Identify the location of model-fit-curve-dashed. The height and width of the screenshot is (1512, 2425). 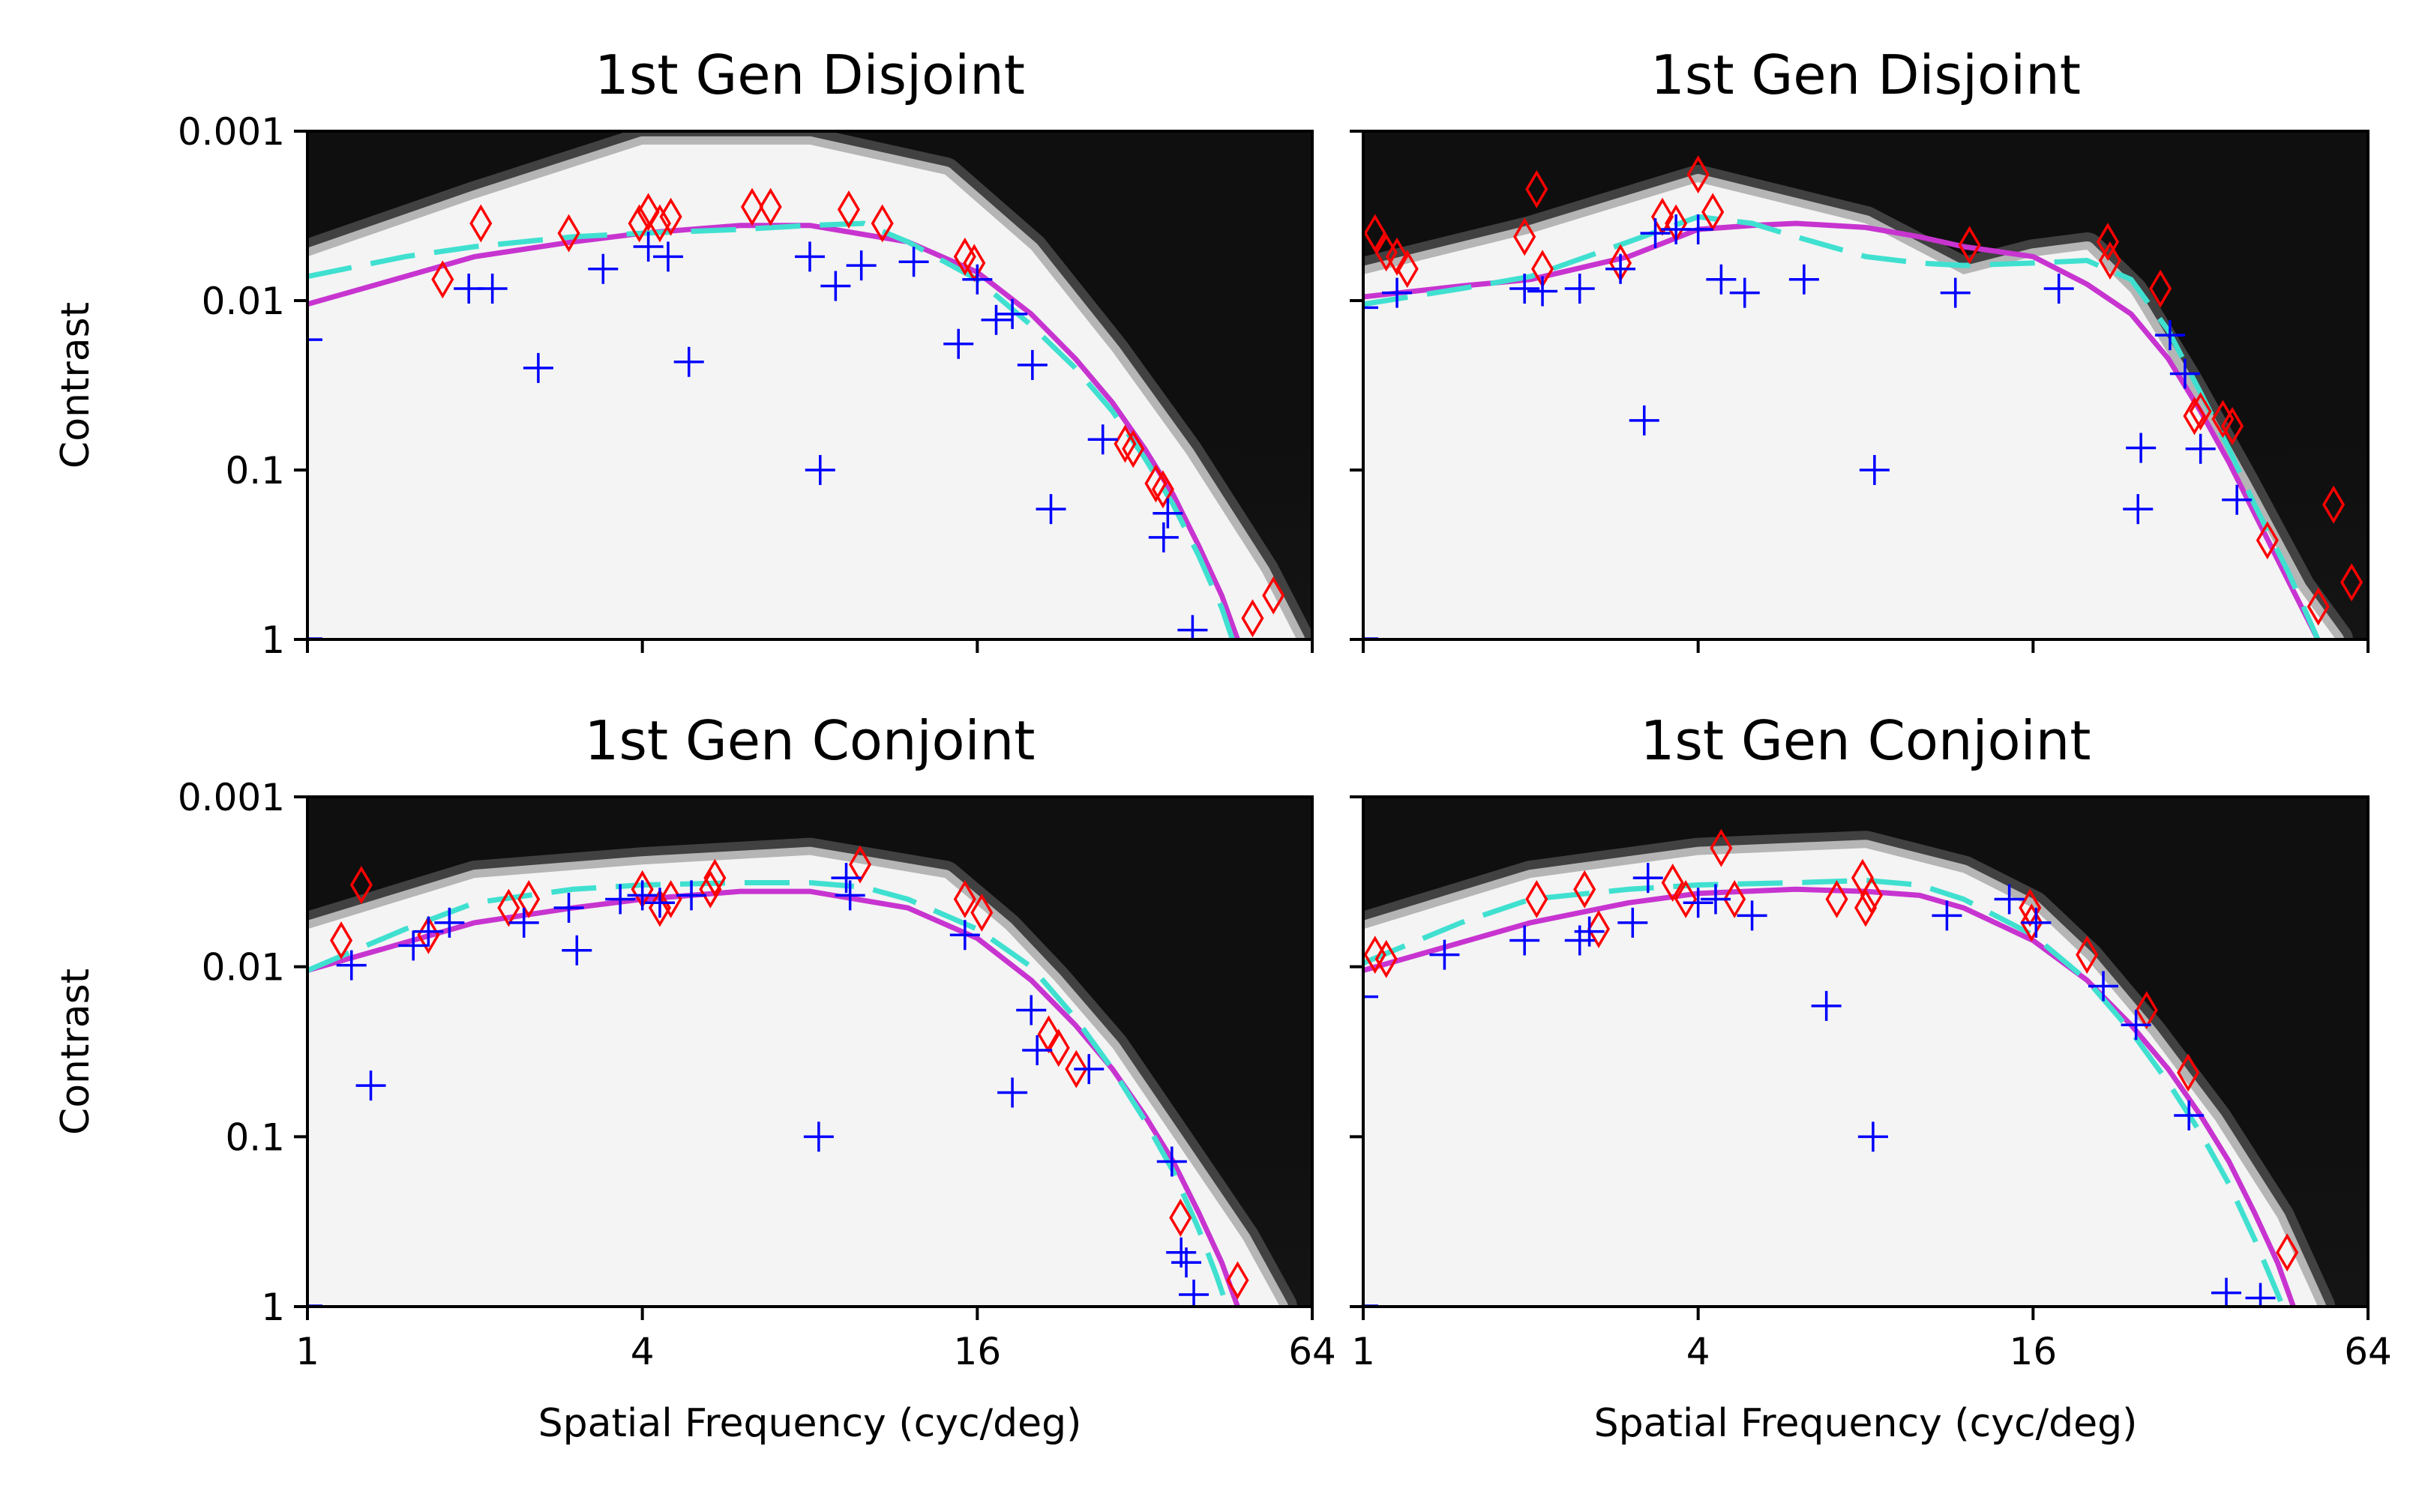
(768, 1093).